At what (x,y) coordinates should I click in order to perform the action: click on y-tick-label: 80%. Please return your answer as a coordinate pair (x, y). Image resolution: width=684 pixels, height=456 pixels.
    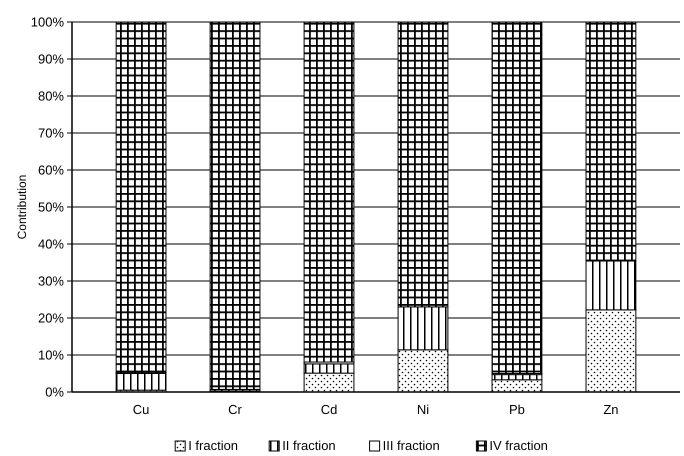
    Looking at the image, I should click on (51, 96).